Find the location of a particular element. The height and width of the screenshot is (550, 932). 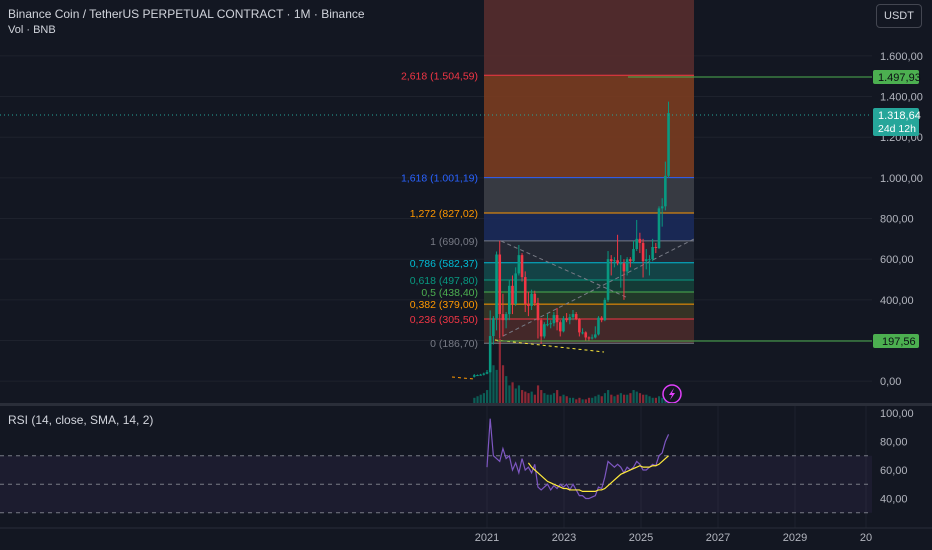

fib-level-label: 0,618 (497,80) is located at coordinates (444, 281).